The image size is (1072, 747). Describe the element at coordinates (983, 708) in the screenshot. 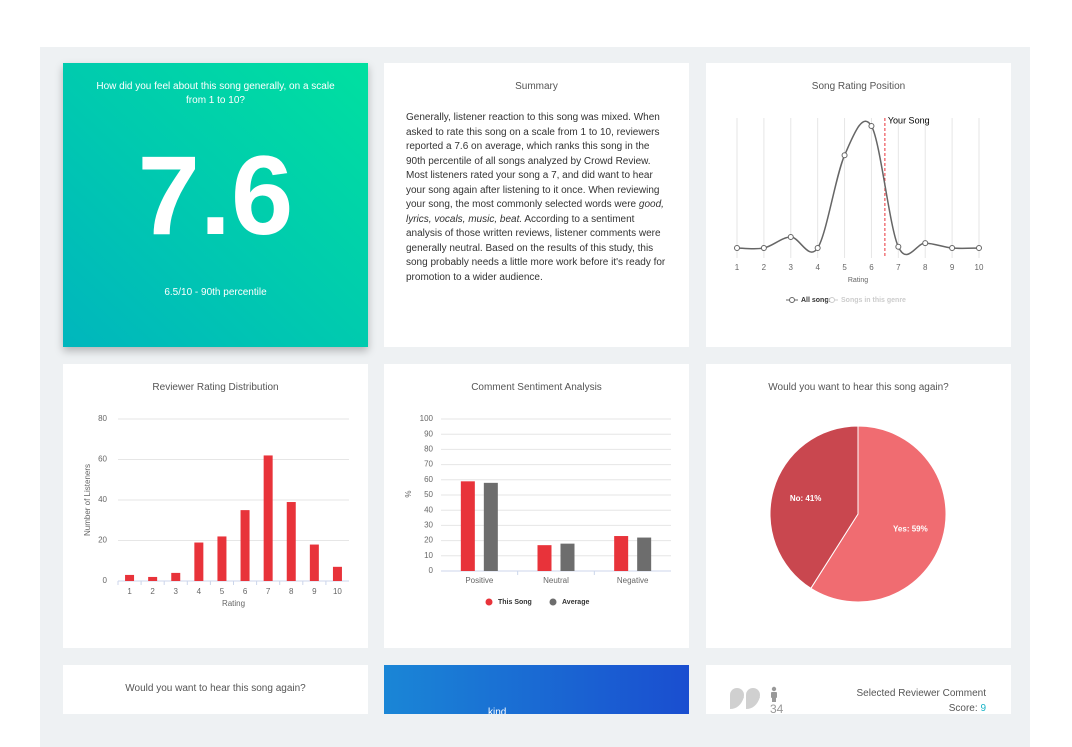

I see `score: 9` at that location.